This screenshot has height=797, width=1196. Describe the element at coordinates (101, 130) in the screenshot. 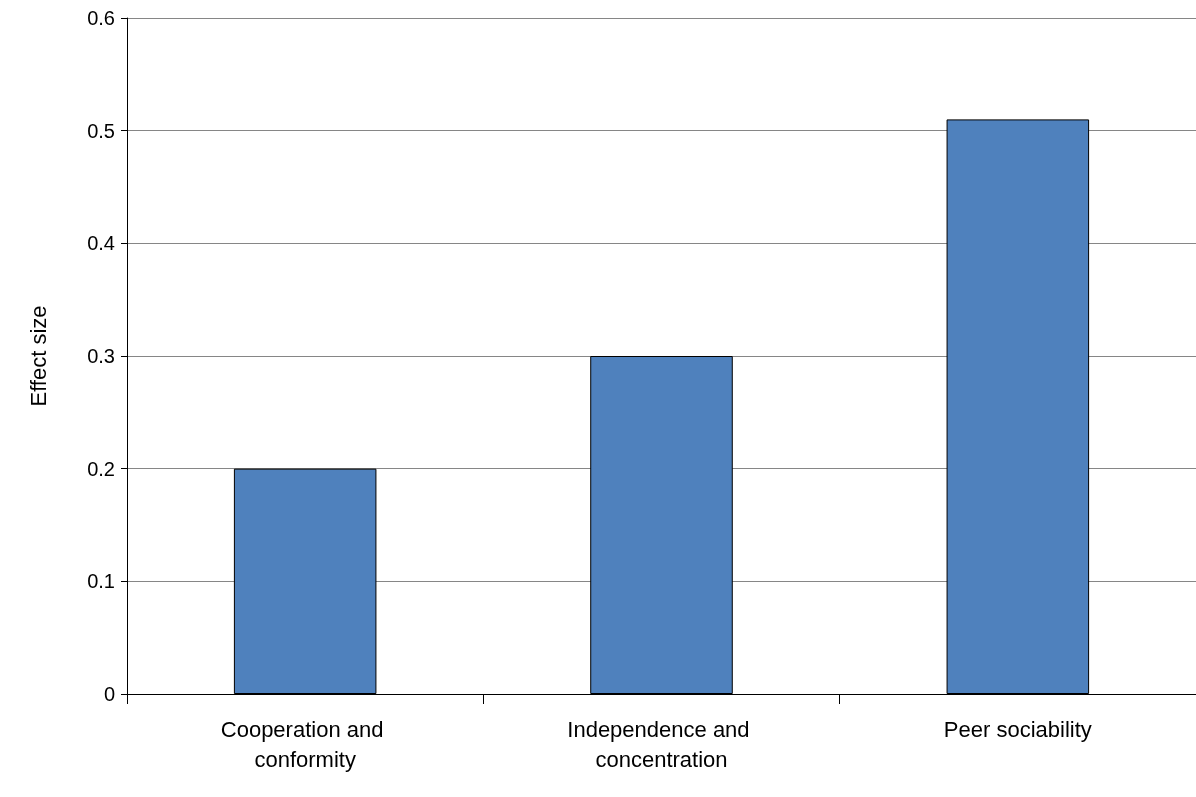

I see `y-tick-label: 0.5` at that location.